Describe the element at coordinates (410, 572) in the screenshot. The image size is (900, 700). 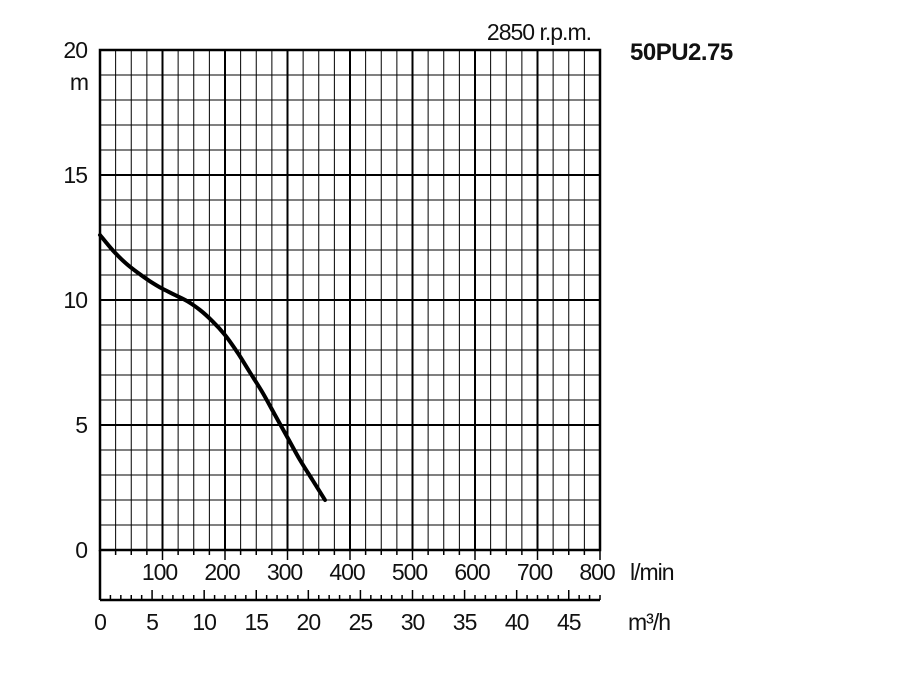
I see `x-tick-label-lmin: 500` at that location.